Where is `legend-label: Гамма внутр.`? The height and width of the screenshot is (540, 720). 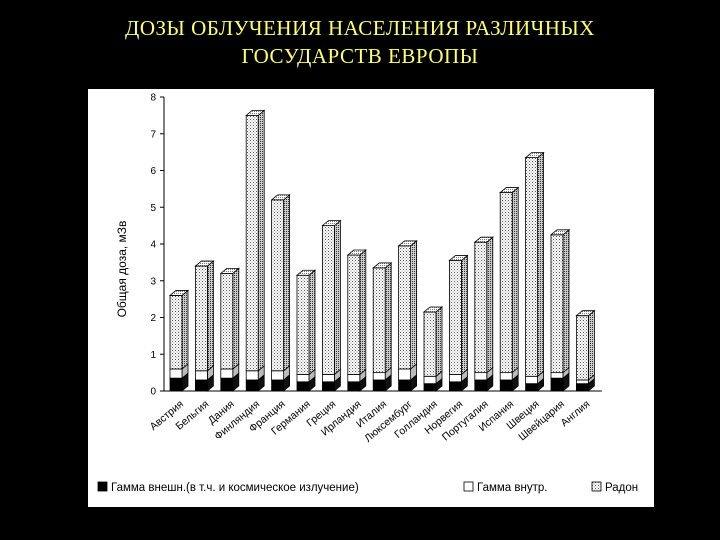 legend-label: Гамма внутр. is located at coordinates (512, 488).